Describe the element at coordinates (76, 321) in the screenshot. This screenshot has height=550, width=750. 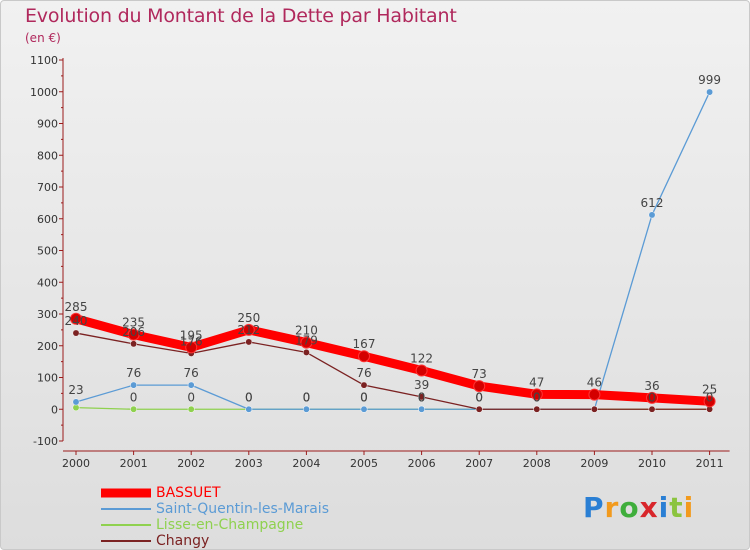
I see `data-label: 240` at that location.